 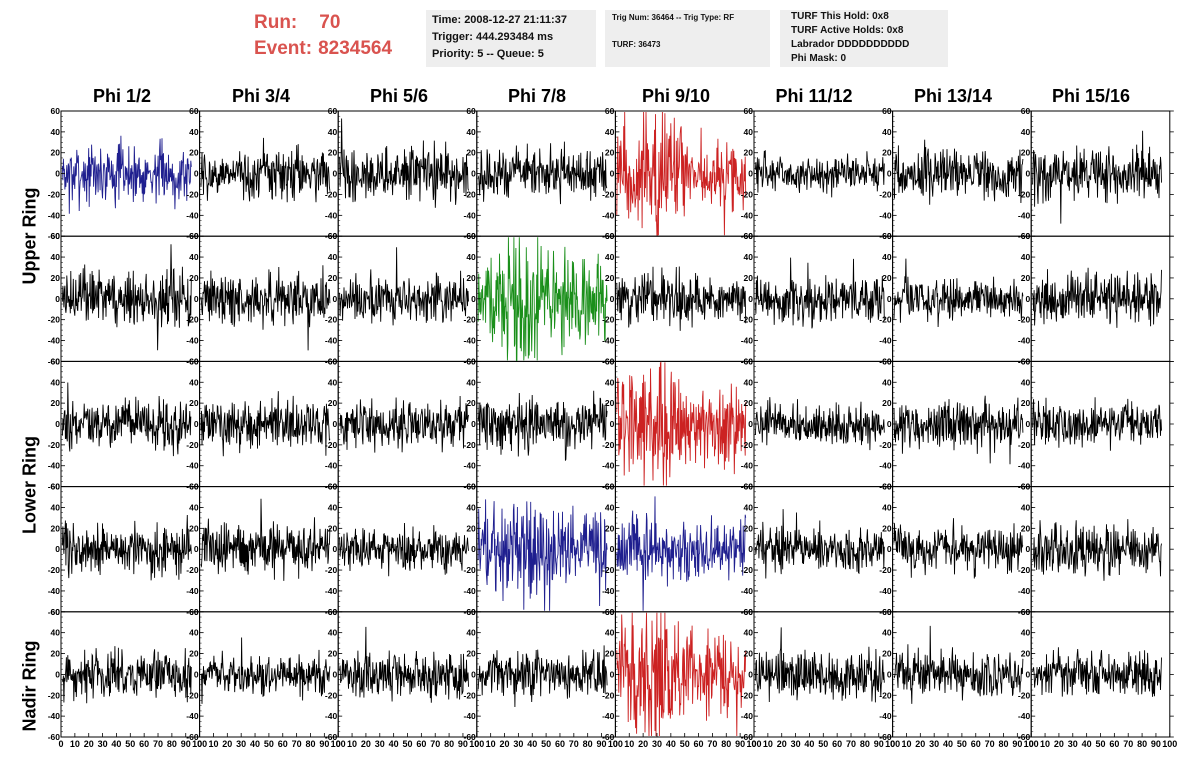 I want to click on ytick-label-r4-c1-40: 40, so click(x=194, y=633).